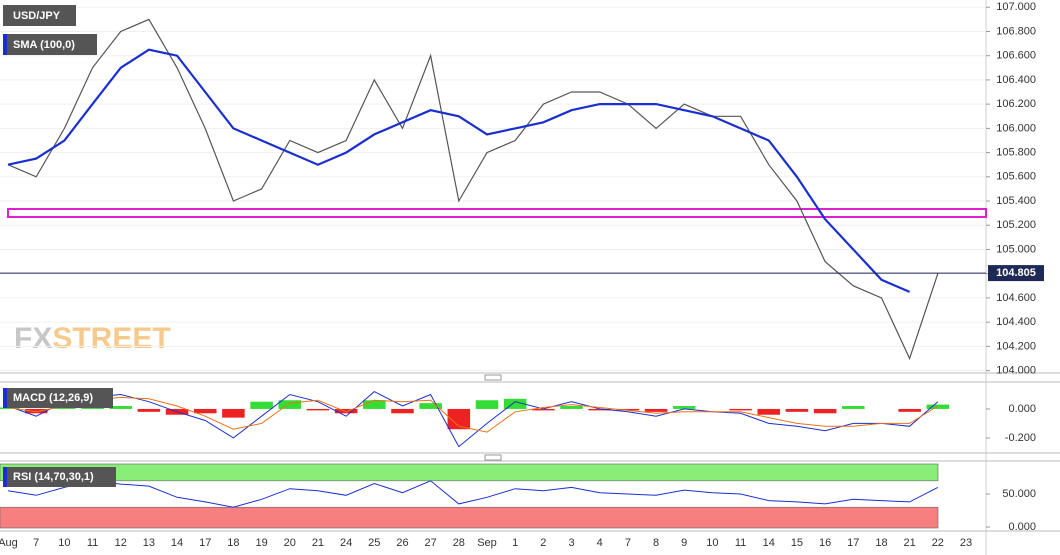  Describe the element at coordinates (487, 543) in the screenshot. I see `x-tick-label: Sep` at that location.